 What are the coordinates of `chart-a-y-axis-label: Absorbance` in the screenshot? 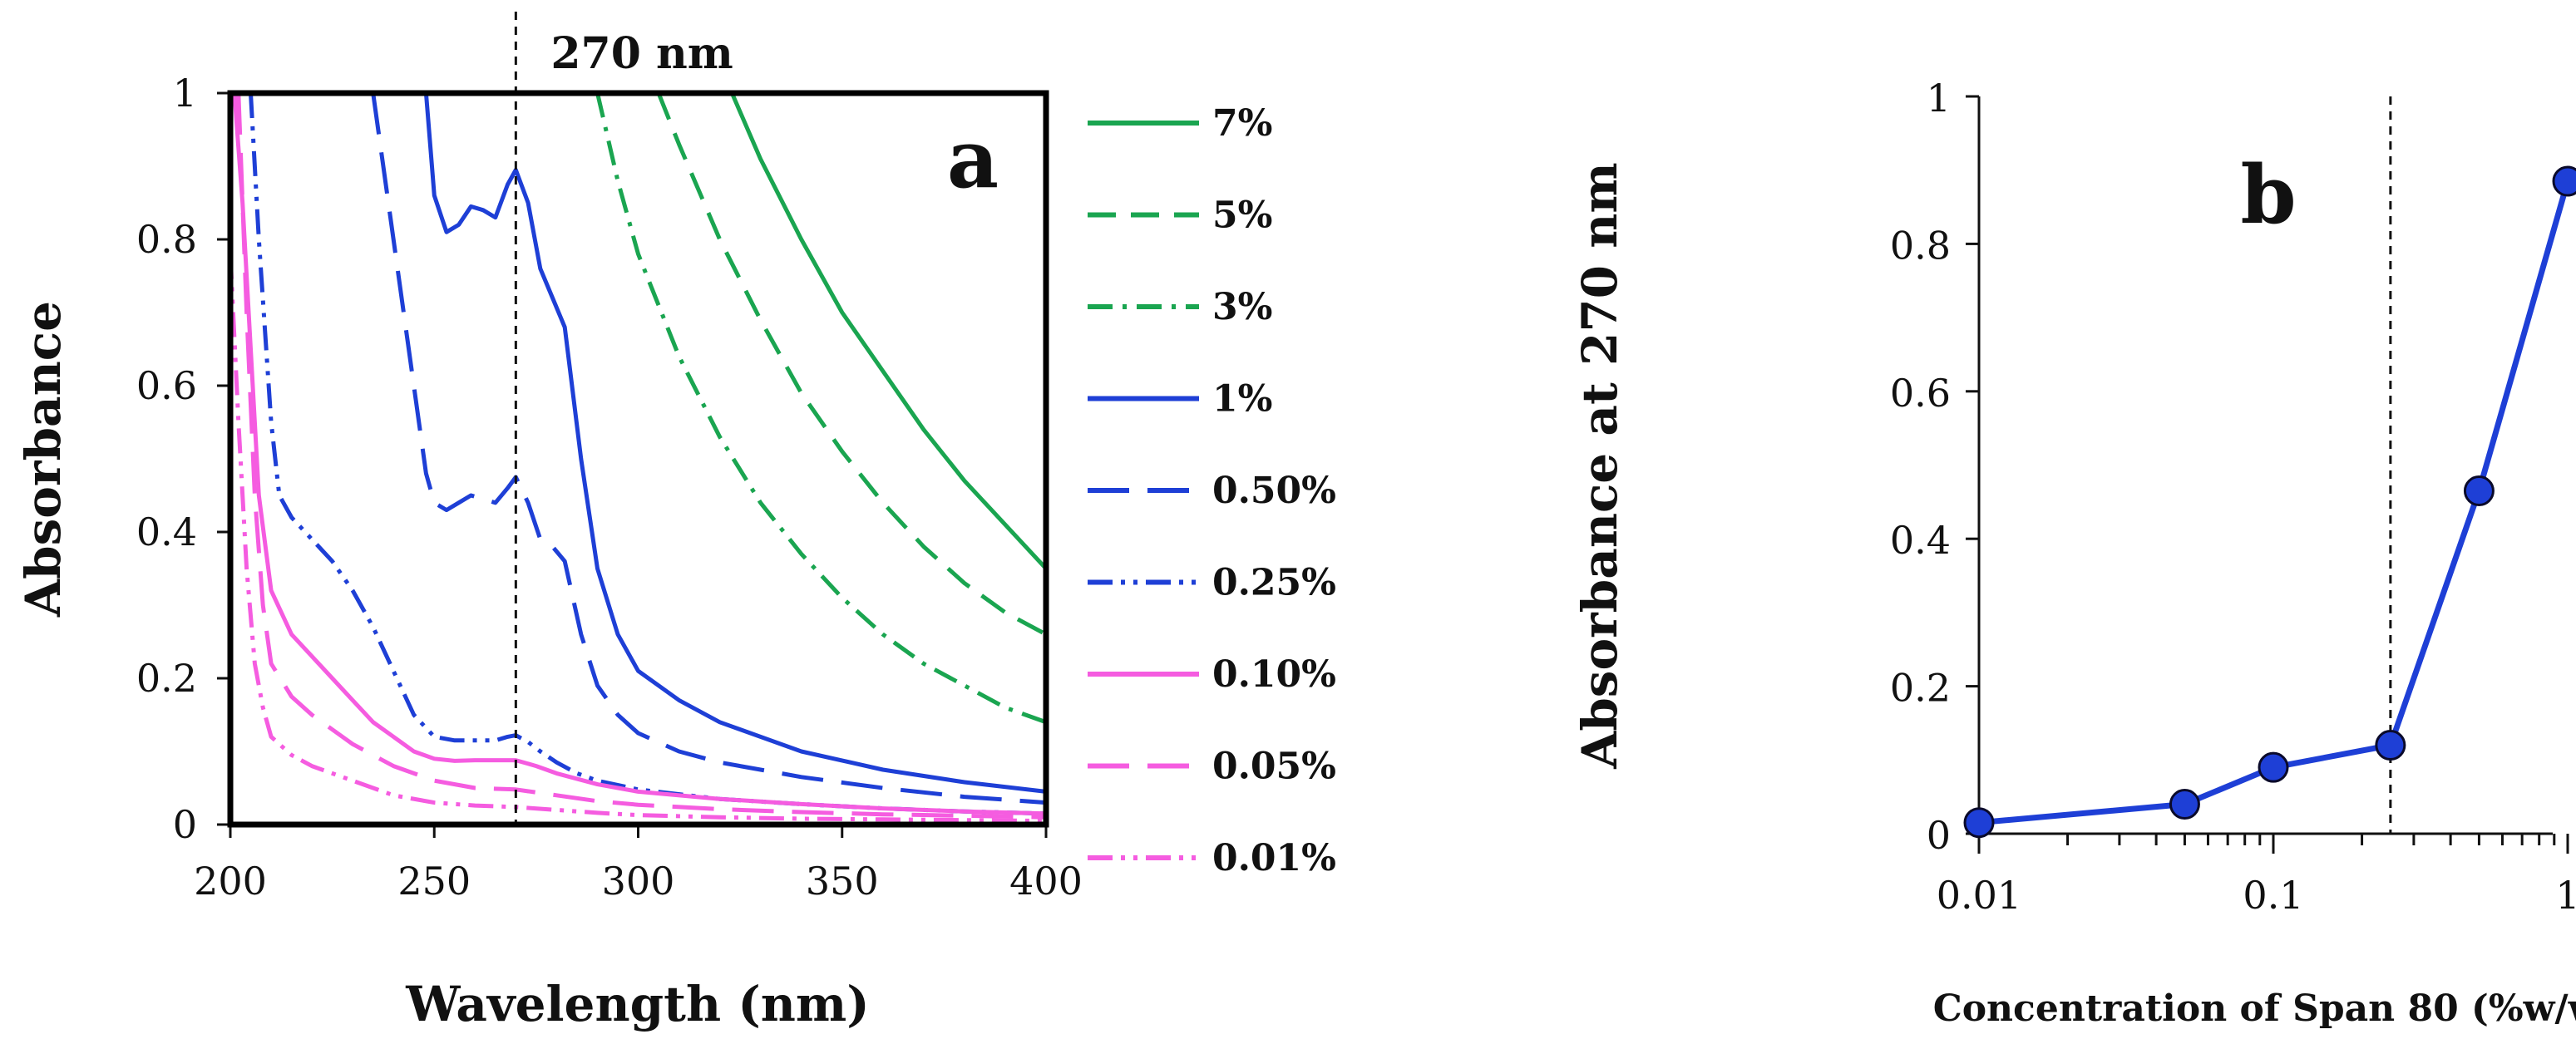 It's located at (43, 459).